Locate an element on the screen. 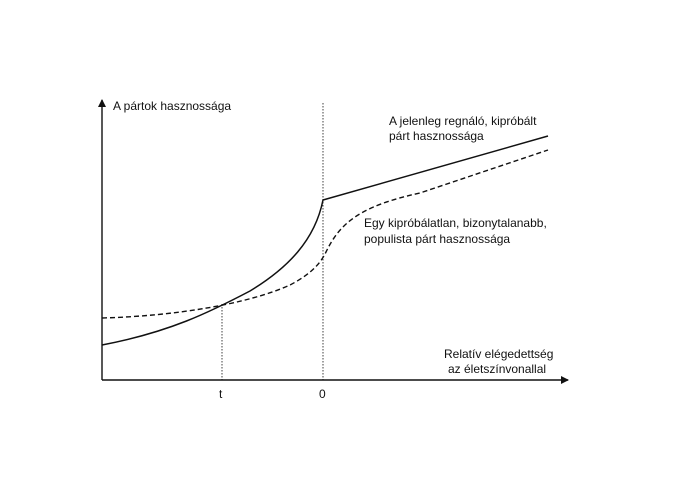 The width and height of the screenshot is (690, 487). populist-curve-label-line1: Egy kipróbálatlan, bizonytalanabb, is located at coordinates (455, 223).